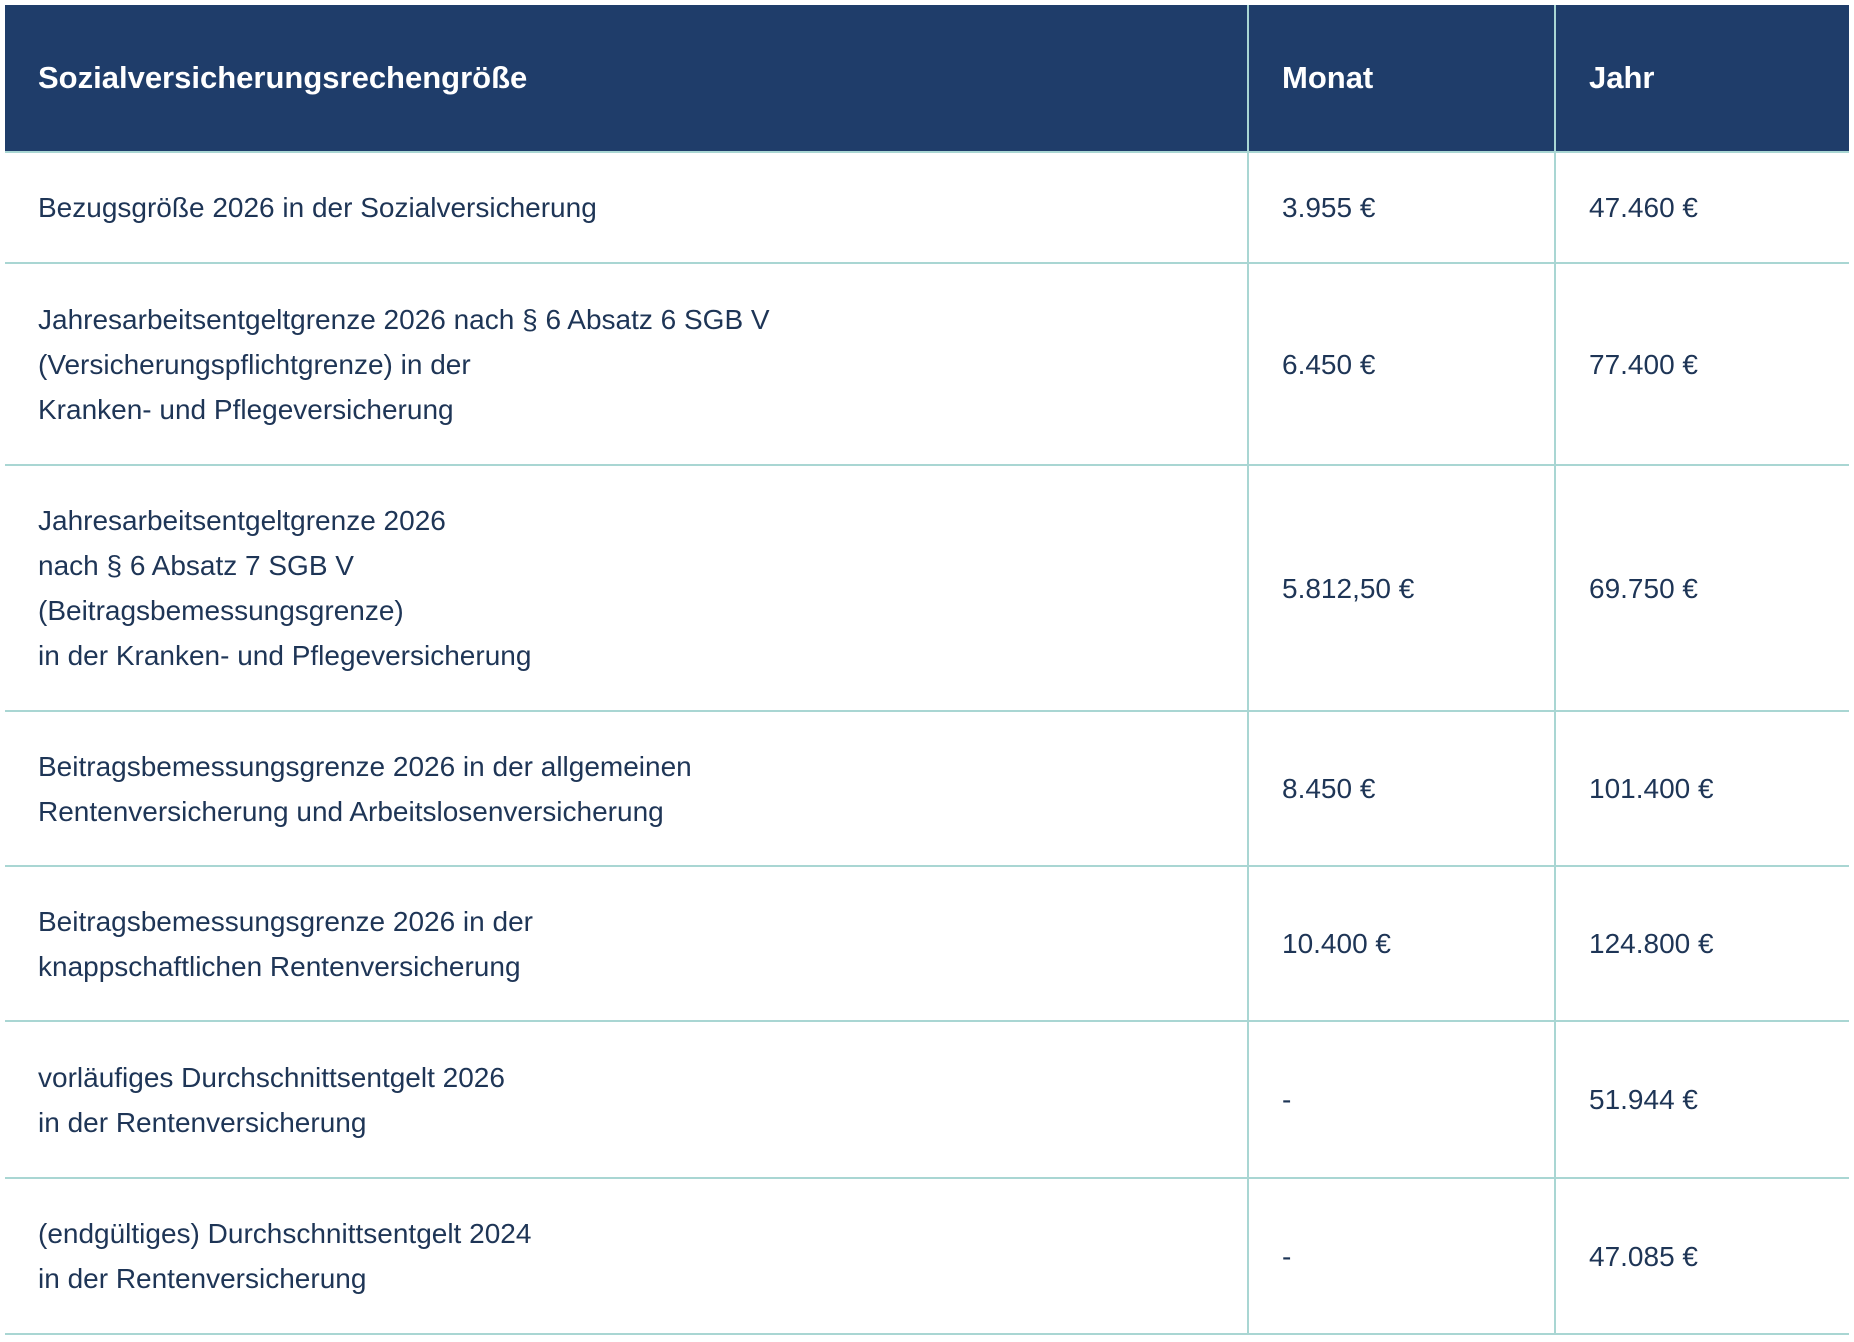  Describe the element at coordinates (1402, 364) in the screenshot. I see `row-monat-value: 6.450 €` at that location.